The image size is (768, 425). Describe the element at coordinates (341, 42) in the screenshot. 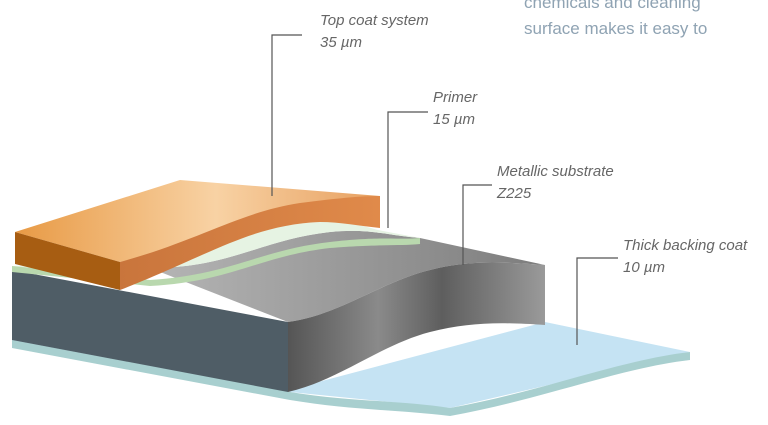

I see `layer-thickness: 35 µm` at that location.